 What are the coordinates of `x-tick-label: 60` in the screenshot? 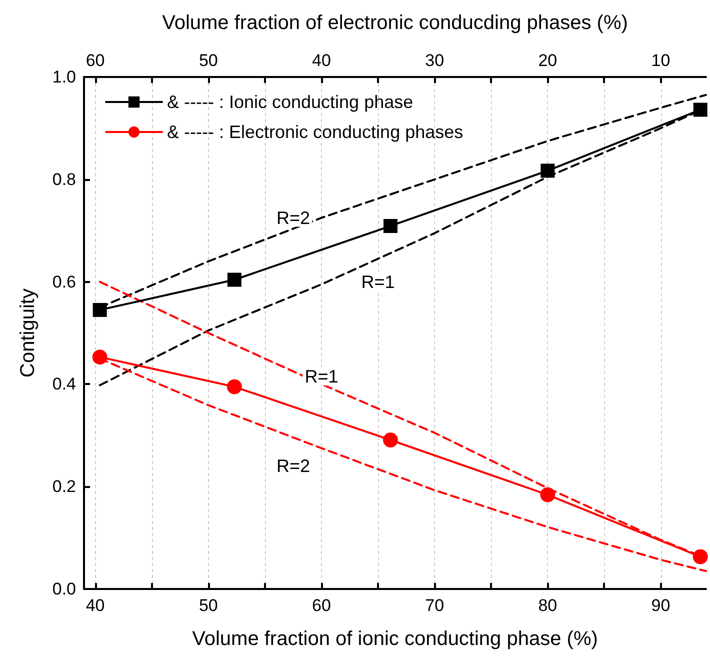 It's located at (321, 605).